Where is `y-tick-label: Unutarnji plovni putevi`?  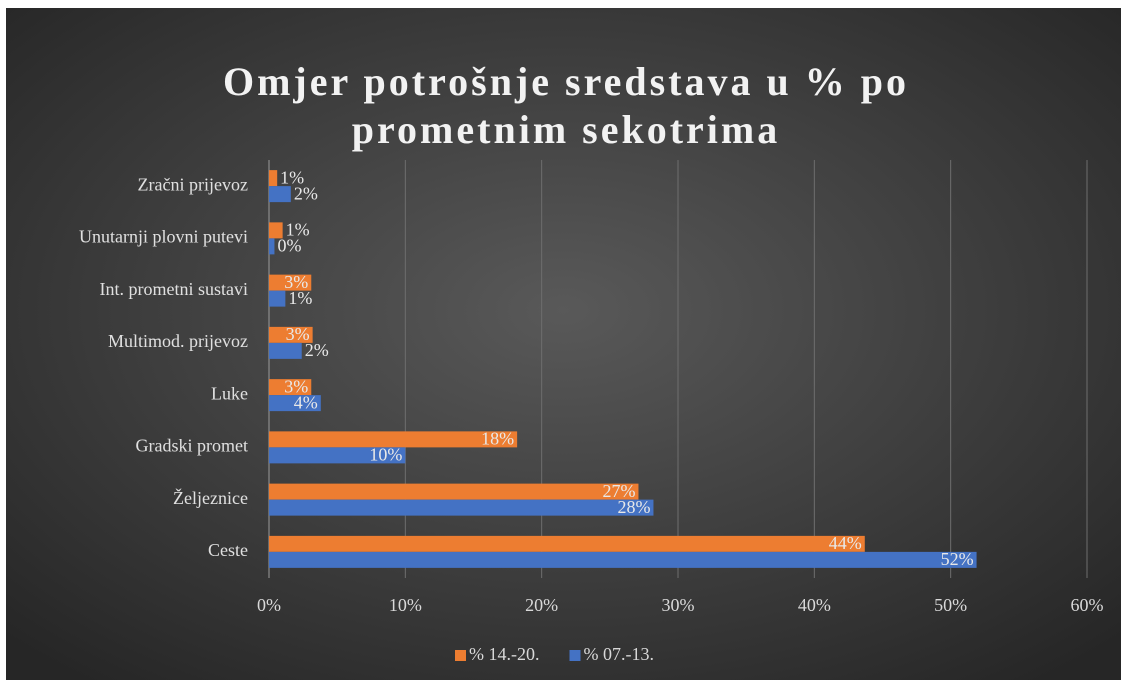
y-tick-label: Unutarnji plovni putevi is located at coordinates (163, 237).